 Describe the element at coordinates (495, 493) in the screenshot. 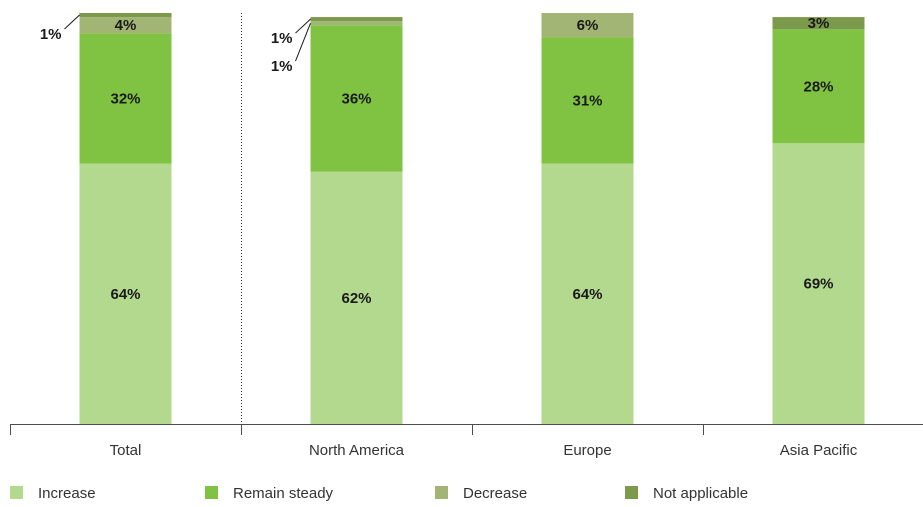

I see `legend-label-decrease: Decrease` at that location.